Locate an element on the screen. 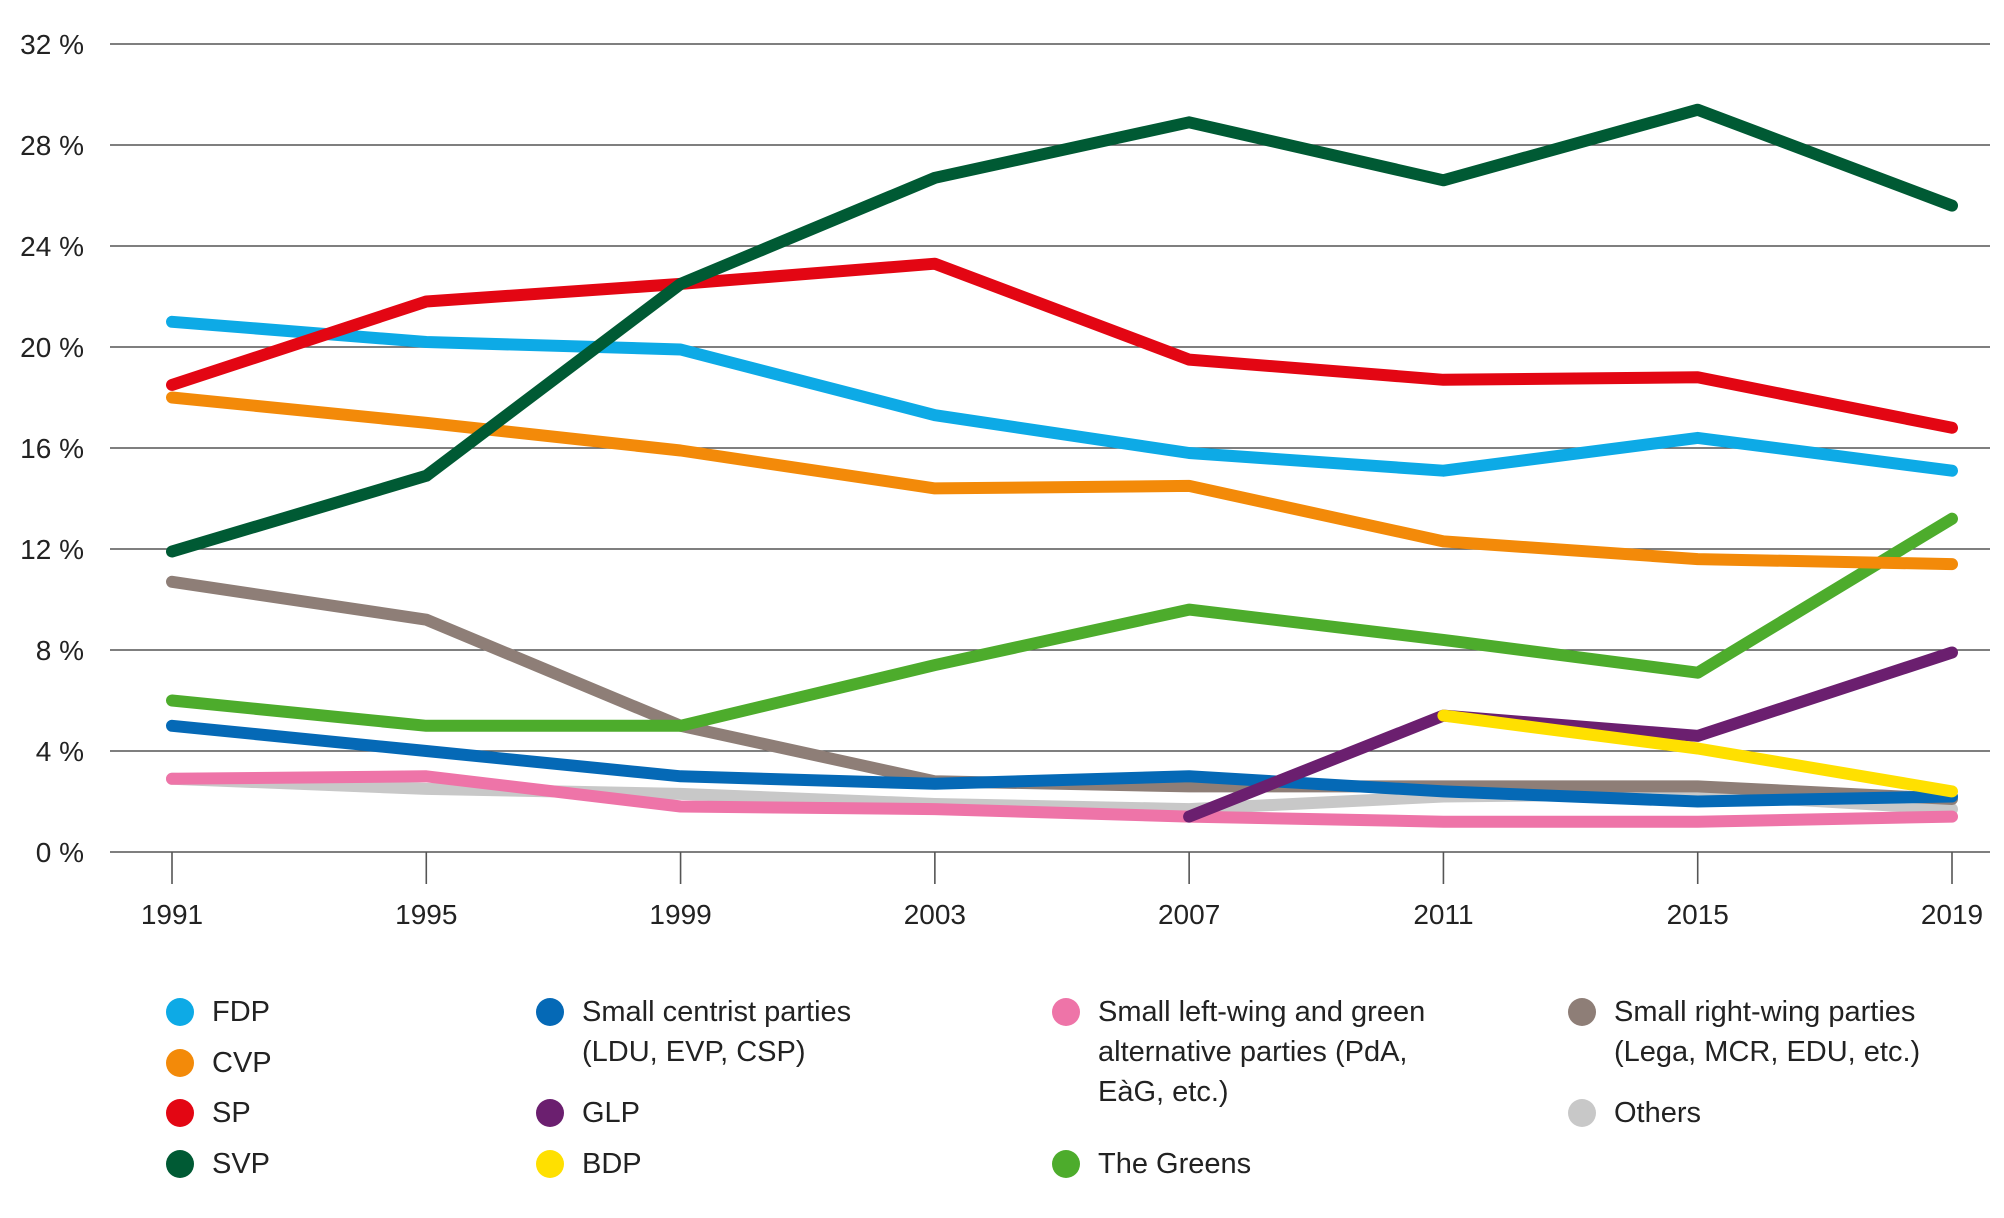  y-tick-labels: 0 % 4 % 8 % 12 % 16 % 20 % 24 % 28 % 32 % is located at coordinates (52, 448).